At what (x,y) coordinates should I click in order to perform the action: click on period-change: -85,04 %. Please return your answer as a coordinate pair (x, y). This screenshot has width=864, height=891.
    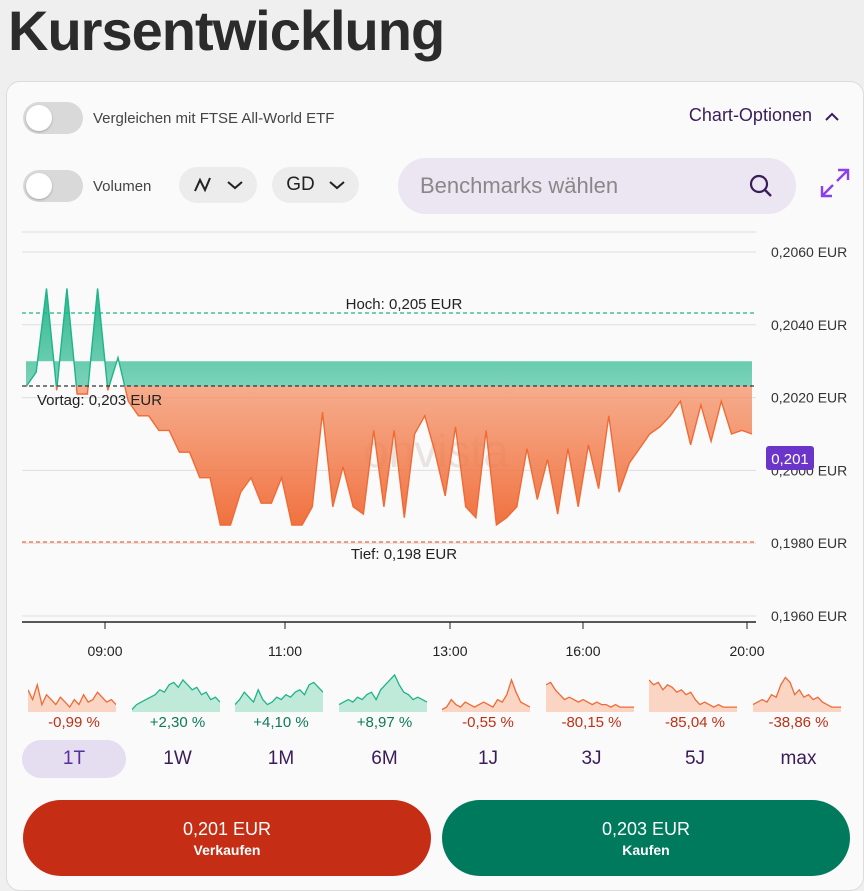
    Looking at the image, I should click on (695, 722).